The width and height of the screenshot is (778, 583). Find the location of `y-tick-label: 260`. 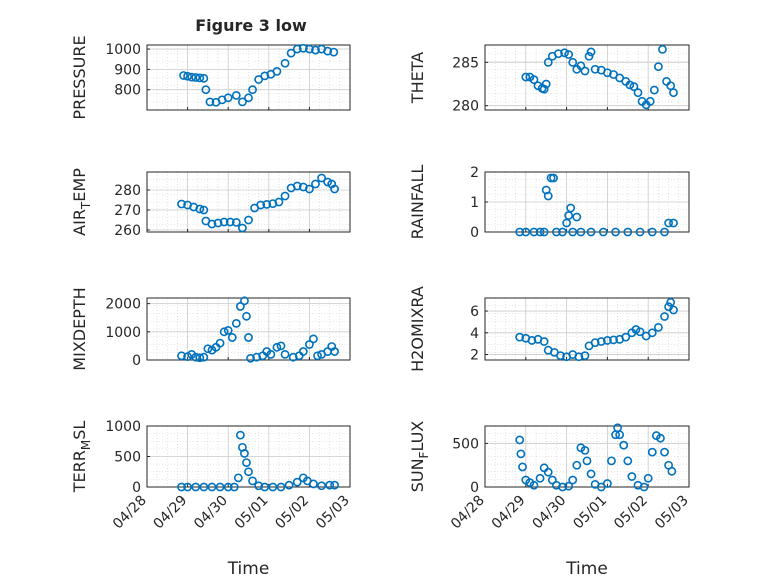

y-tick-label: 260 is located at coordinates (127, 231).